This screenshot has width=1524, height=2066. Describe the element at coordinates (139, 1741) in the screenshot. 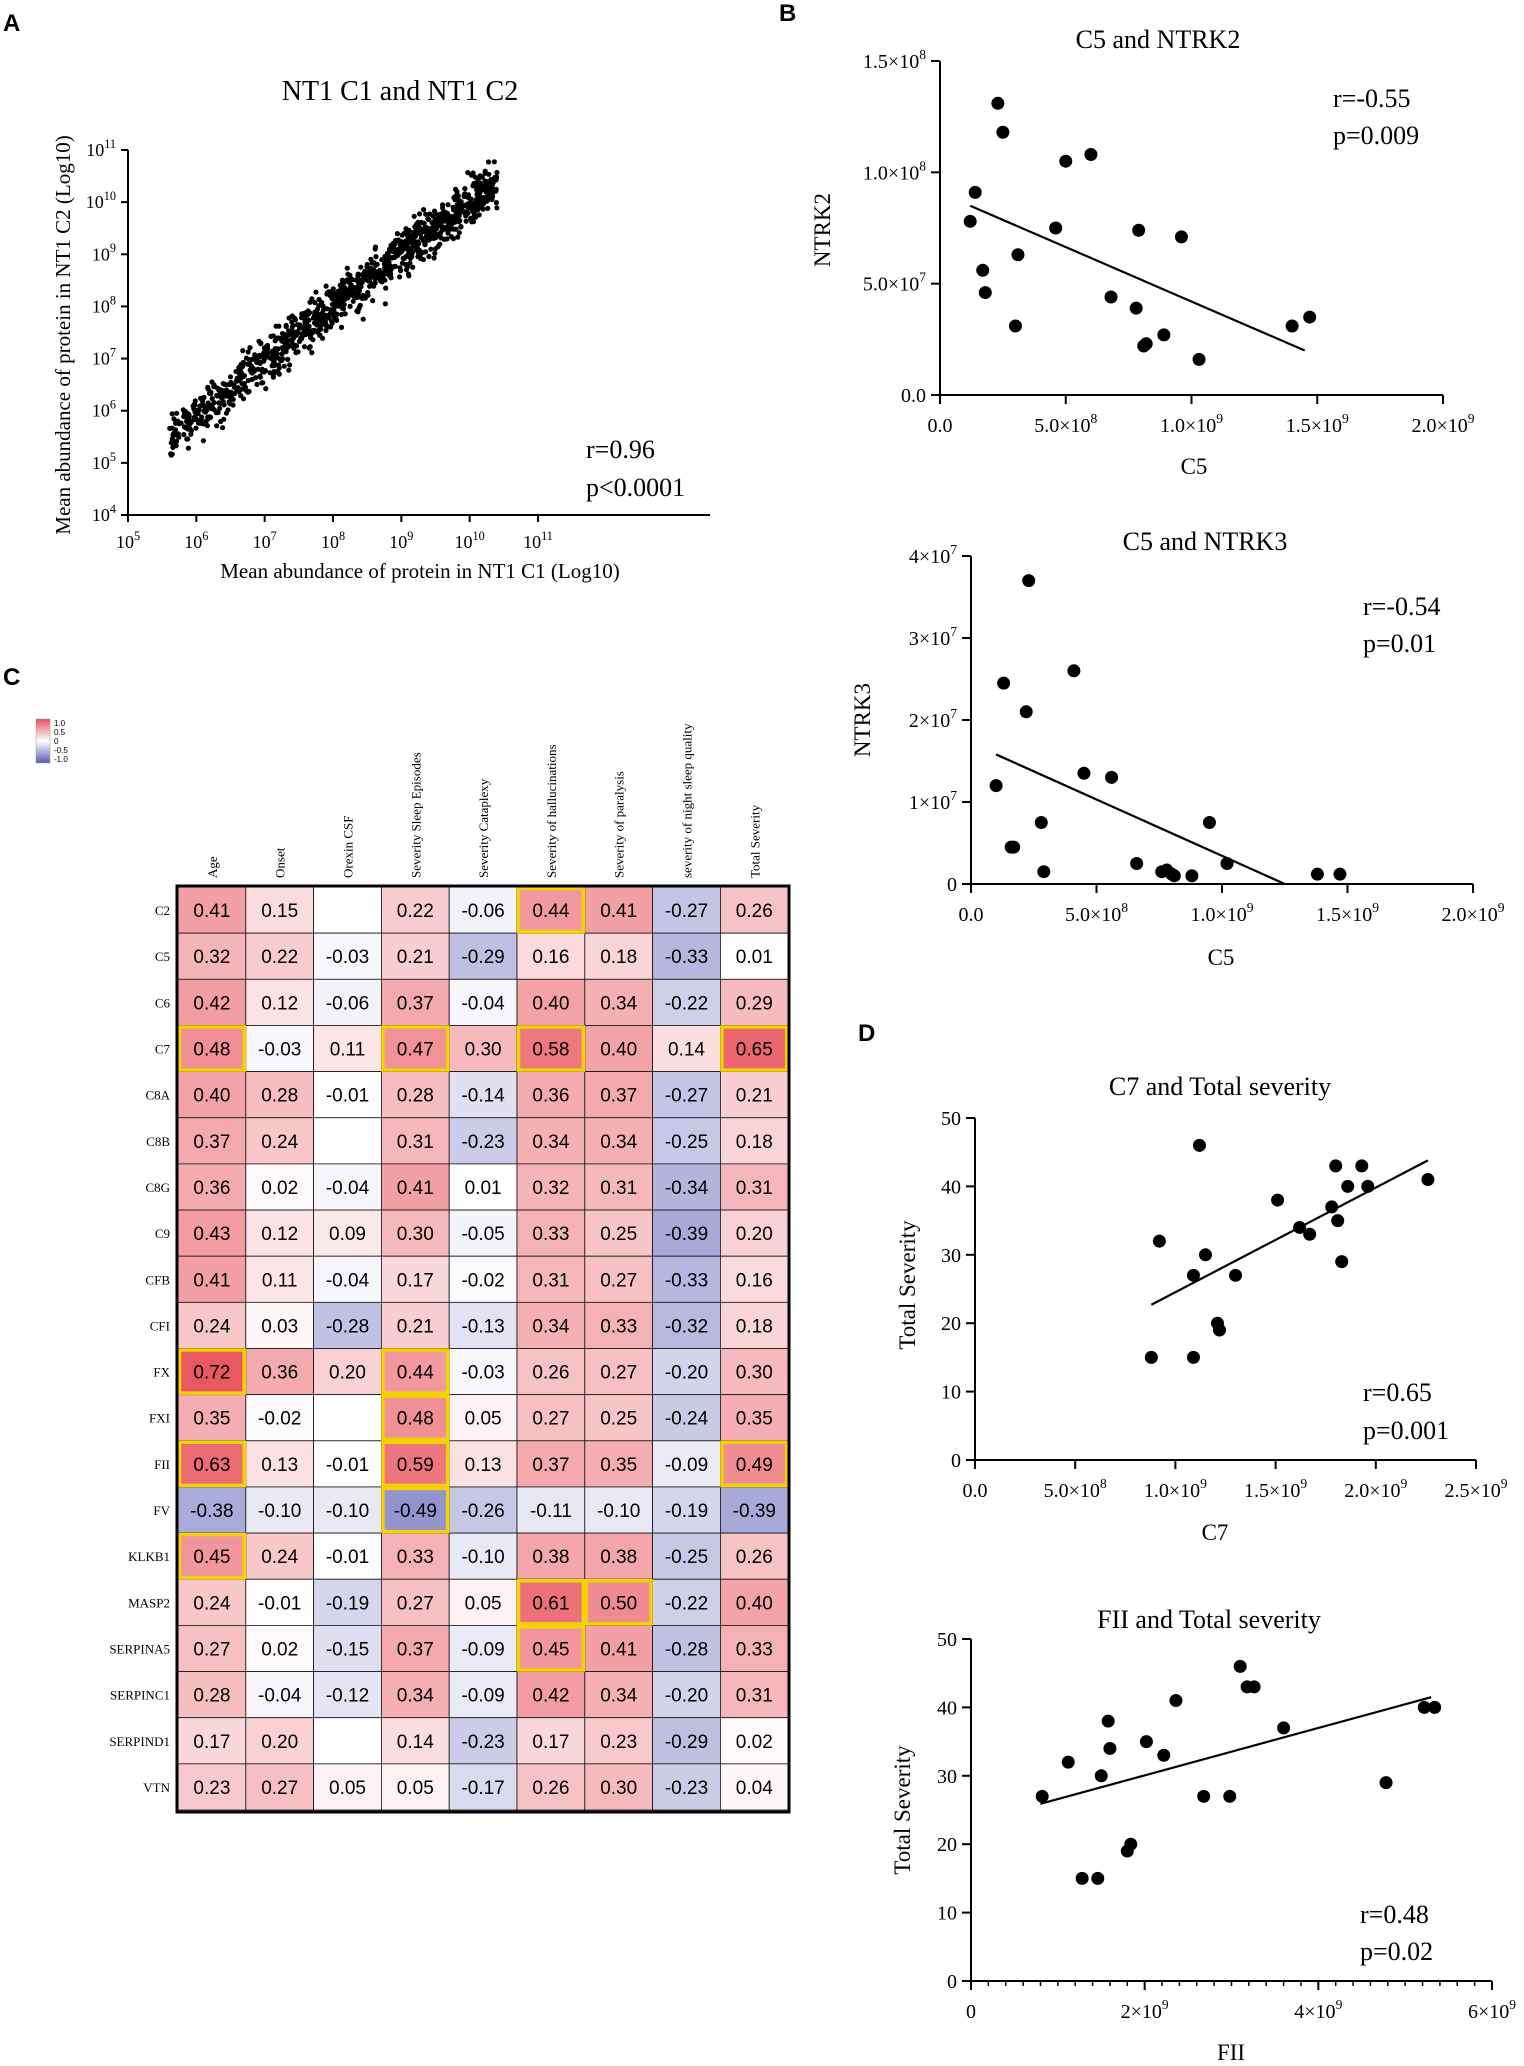

I see `heatmap-row-label: SERPIND1` at that location.